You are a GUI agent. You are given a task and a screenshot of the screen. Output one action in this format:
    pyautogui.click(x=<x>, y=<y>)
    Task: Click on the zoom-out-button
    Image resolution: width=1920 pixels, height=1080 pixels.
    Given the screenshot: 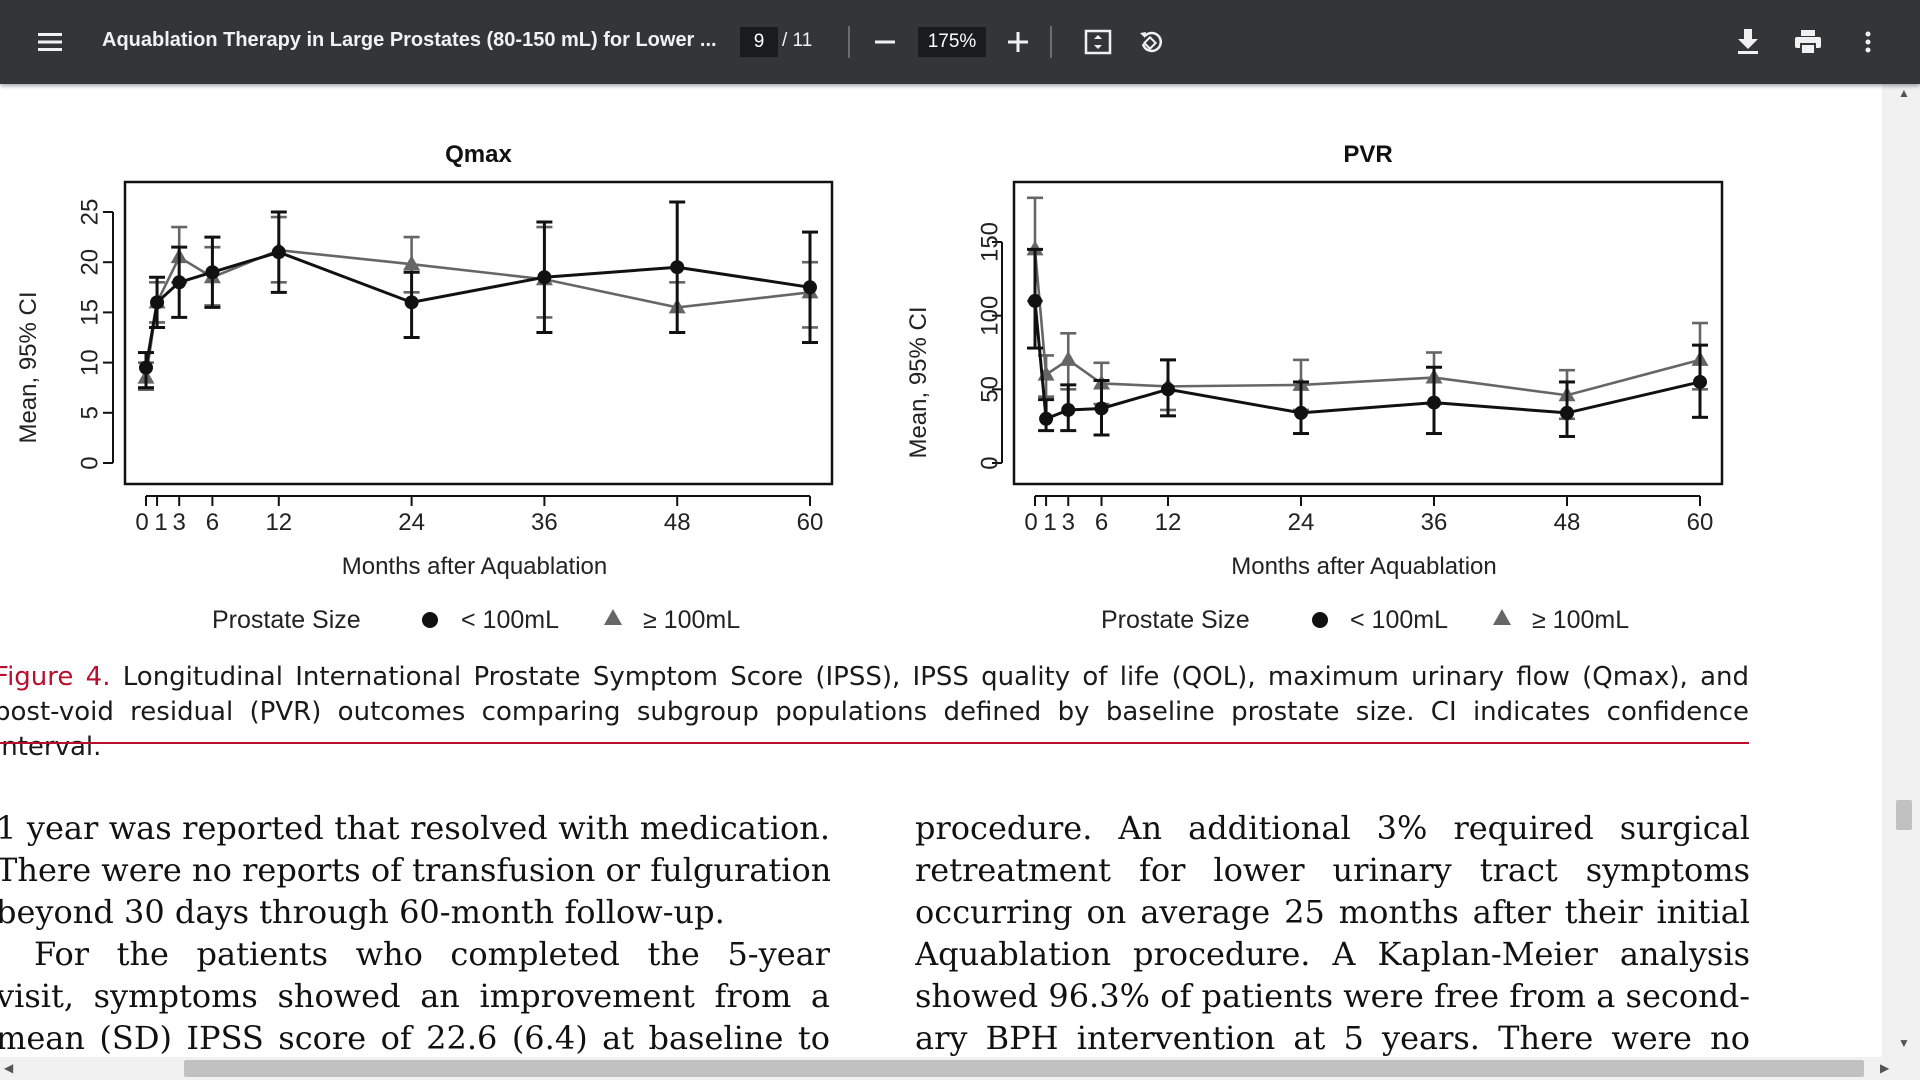 What is the action you would take?
    pyautogui.click(x=885, y=42)
    